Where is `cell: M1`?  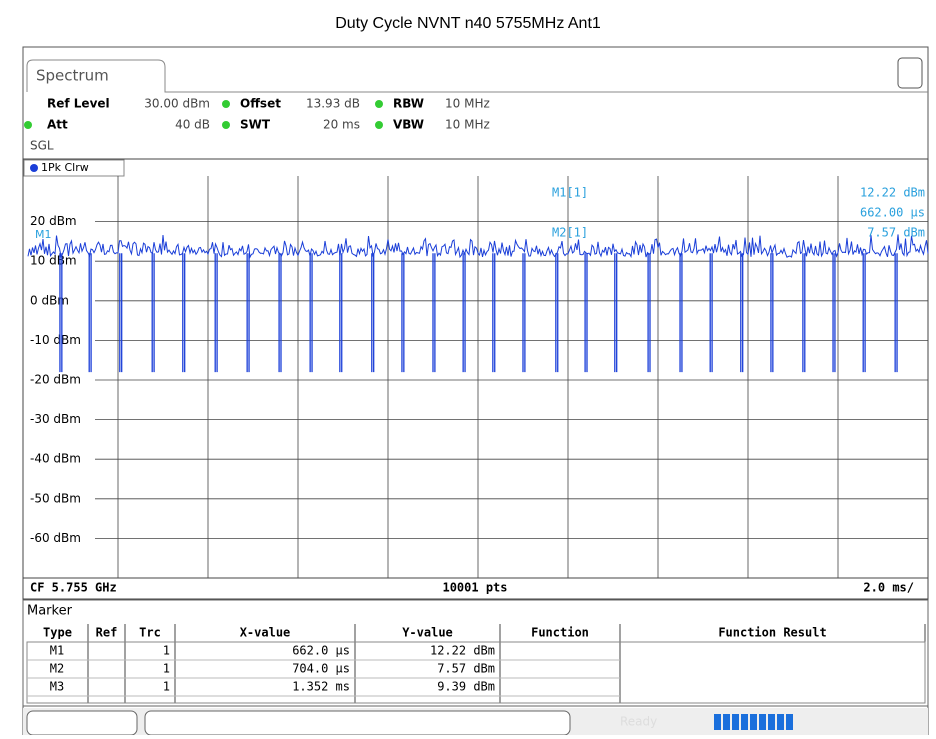
cell: M1 is located at coordinates (57, 651).